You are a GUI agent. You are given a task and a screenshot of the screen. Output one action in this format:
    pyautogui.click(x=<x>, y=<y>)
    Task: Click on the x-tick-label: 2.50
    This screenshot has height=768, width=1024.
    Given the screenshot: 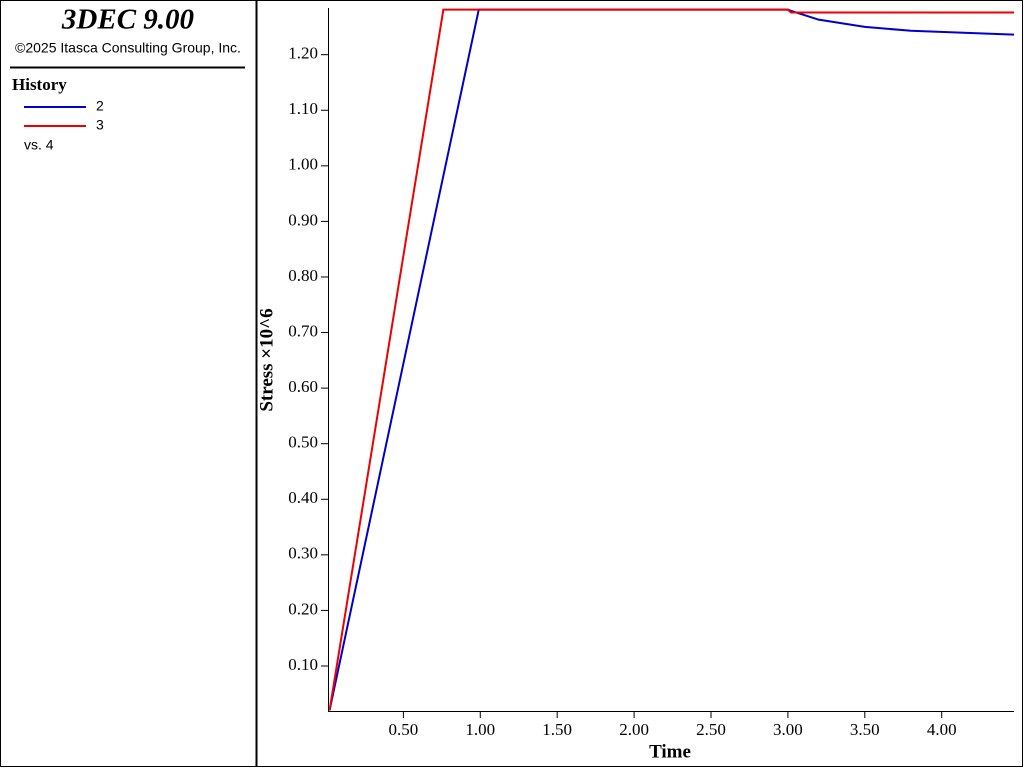 What is the action you would take?
    pyautogui.click(x=711, y=729)
    